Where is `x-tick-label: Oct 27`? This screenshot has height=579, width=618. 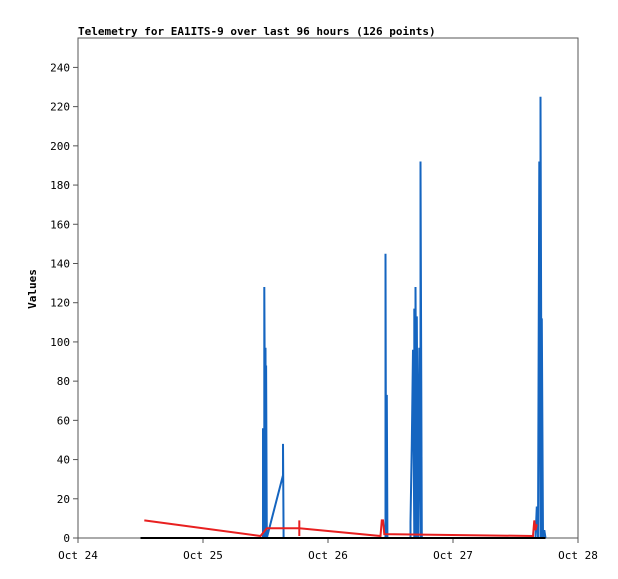 x-tick-label: Oct 27 is located at coordinates (453, 555).